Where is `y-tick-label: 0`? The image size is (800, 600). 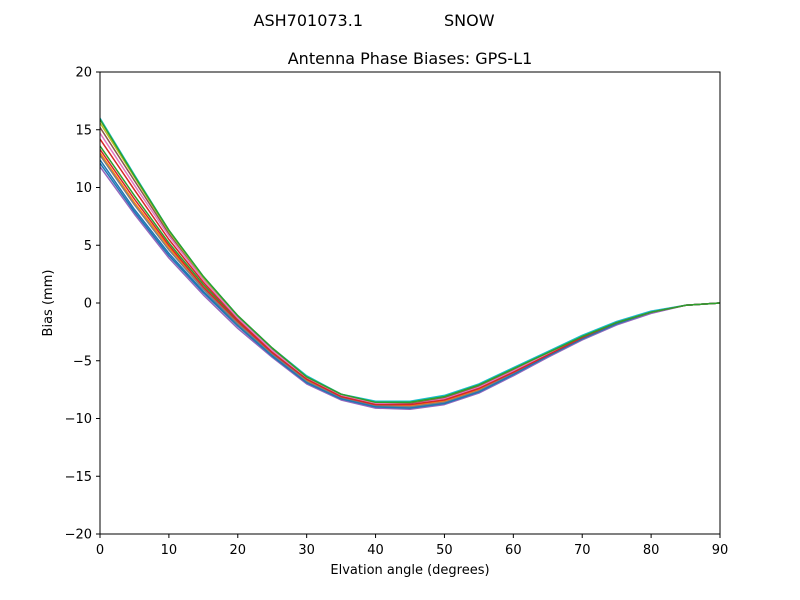
y-tick-label: 0 is located at coordinates (88, 304).